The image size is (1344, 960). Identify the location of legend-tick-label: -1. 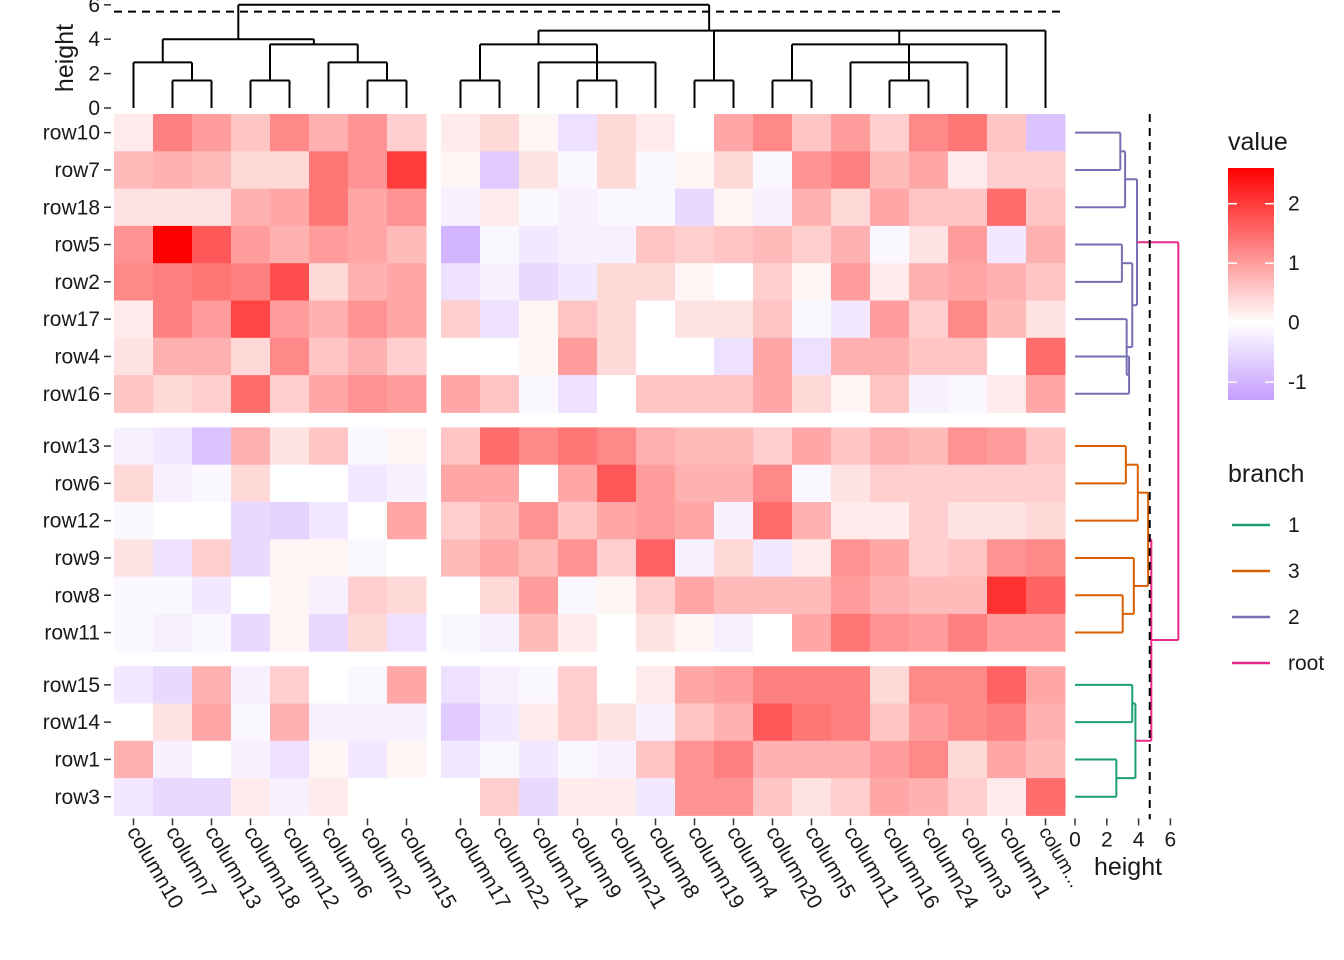
(1297, 382).